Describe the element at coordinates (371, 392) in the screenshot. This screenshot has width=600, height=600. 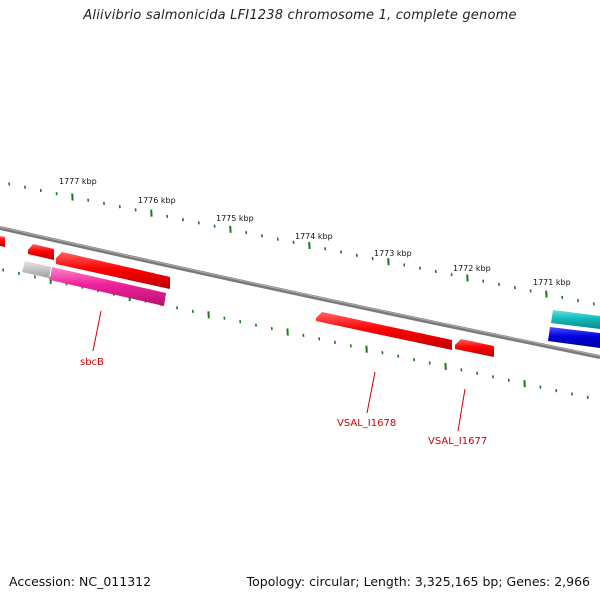
I see `leader-line-vsal-i1678` at that location.